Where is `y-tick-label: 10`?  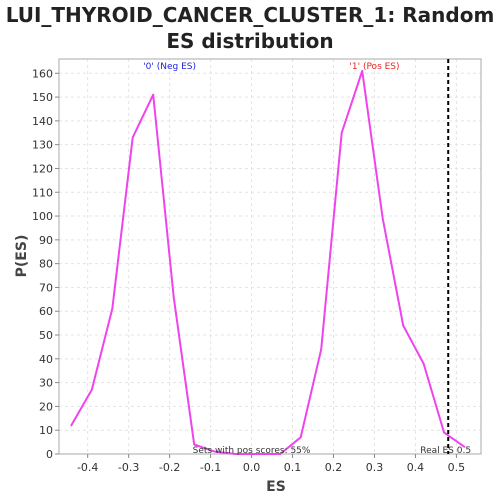
y-tick-label: 10 is located at coordinates (46, 430).